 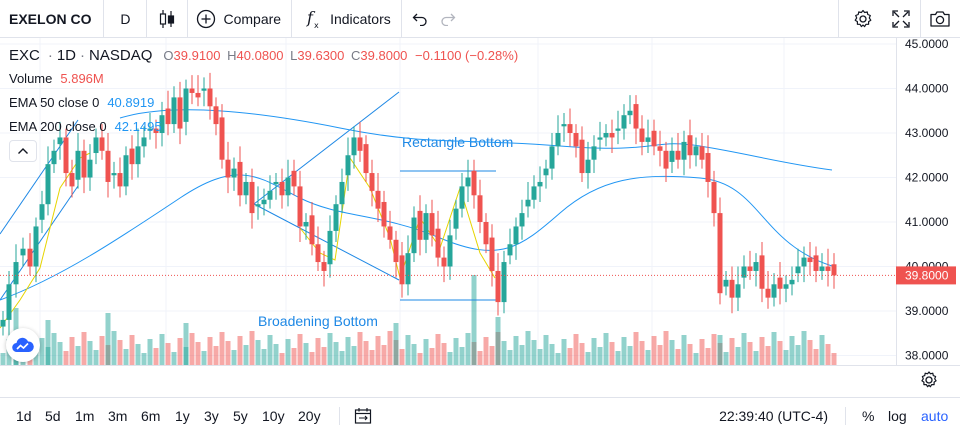 What do you see at coordinates (24, 416) in the screenshot?
I see `range-1d-button: 1d` at bounding box center [24, 416].